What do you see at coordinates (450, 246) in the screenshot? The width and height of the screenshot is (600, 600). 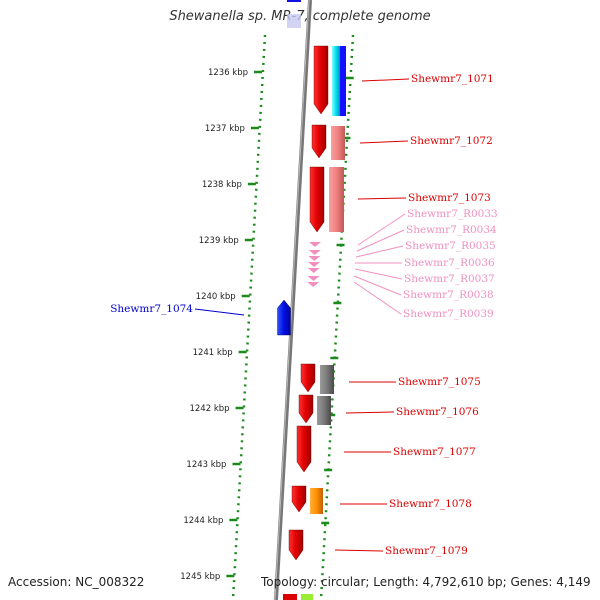 I see `gene-label: Shewmr7_R0035` at bounding box center [450, 246].